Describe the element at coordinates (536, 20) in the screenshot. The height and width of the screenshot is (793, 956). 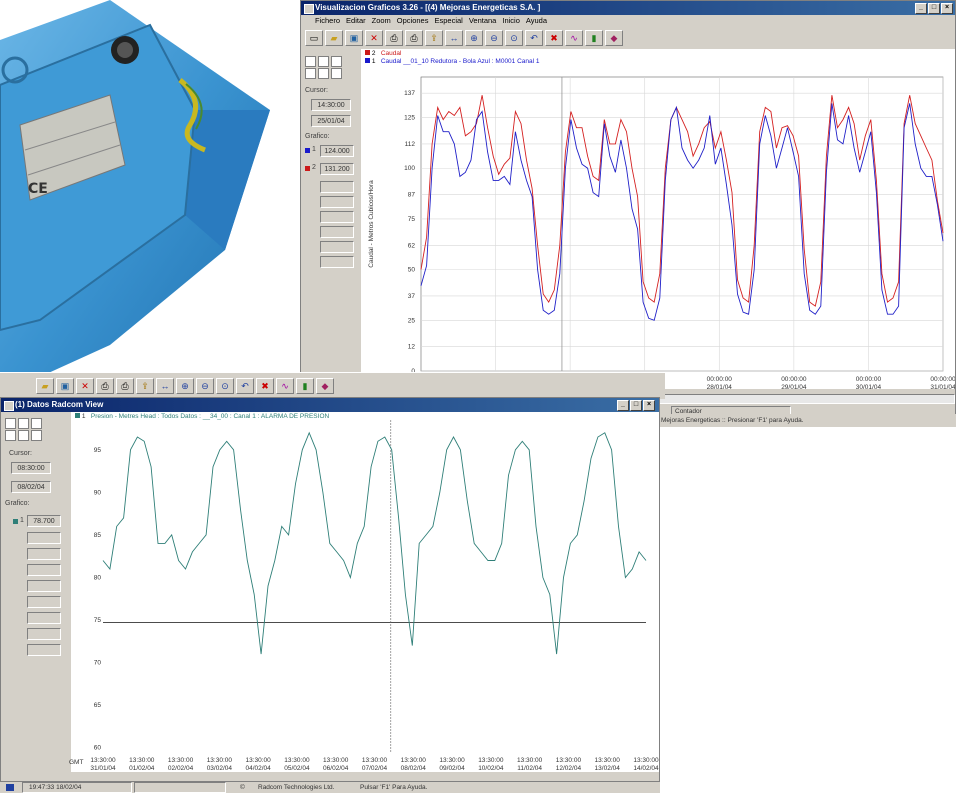
I see `menu-ayuda: Ayuda` at that location.